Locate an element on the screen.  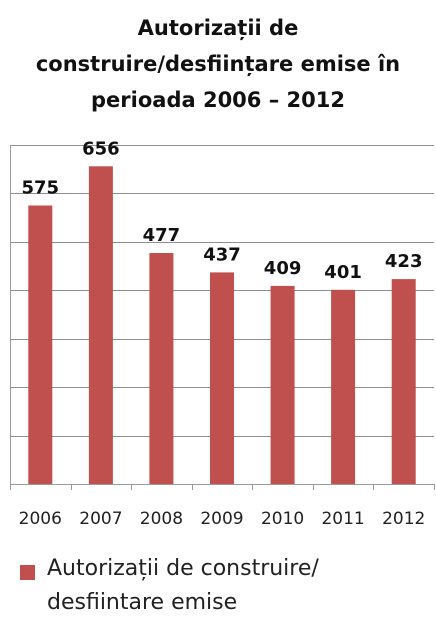
x-tick-label-2010: 2010 is located at coordinates (282, 519).